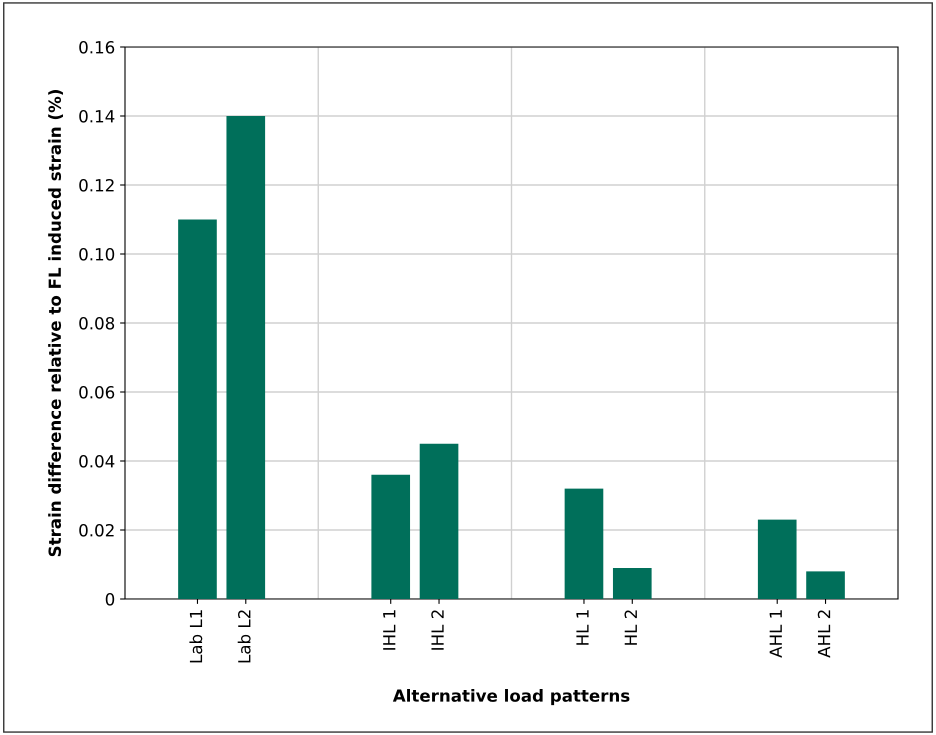  What do you see at coordinates (824, 634) in the screenshot?
I see `x-tick-label: AHL 2` at bounding box center [824, 634].